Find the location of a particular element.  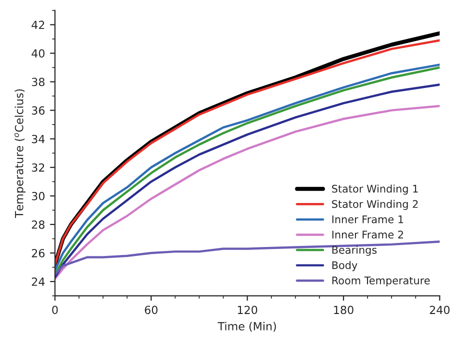

x-tick-label: 240 is located at coordinates (440, 310).